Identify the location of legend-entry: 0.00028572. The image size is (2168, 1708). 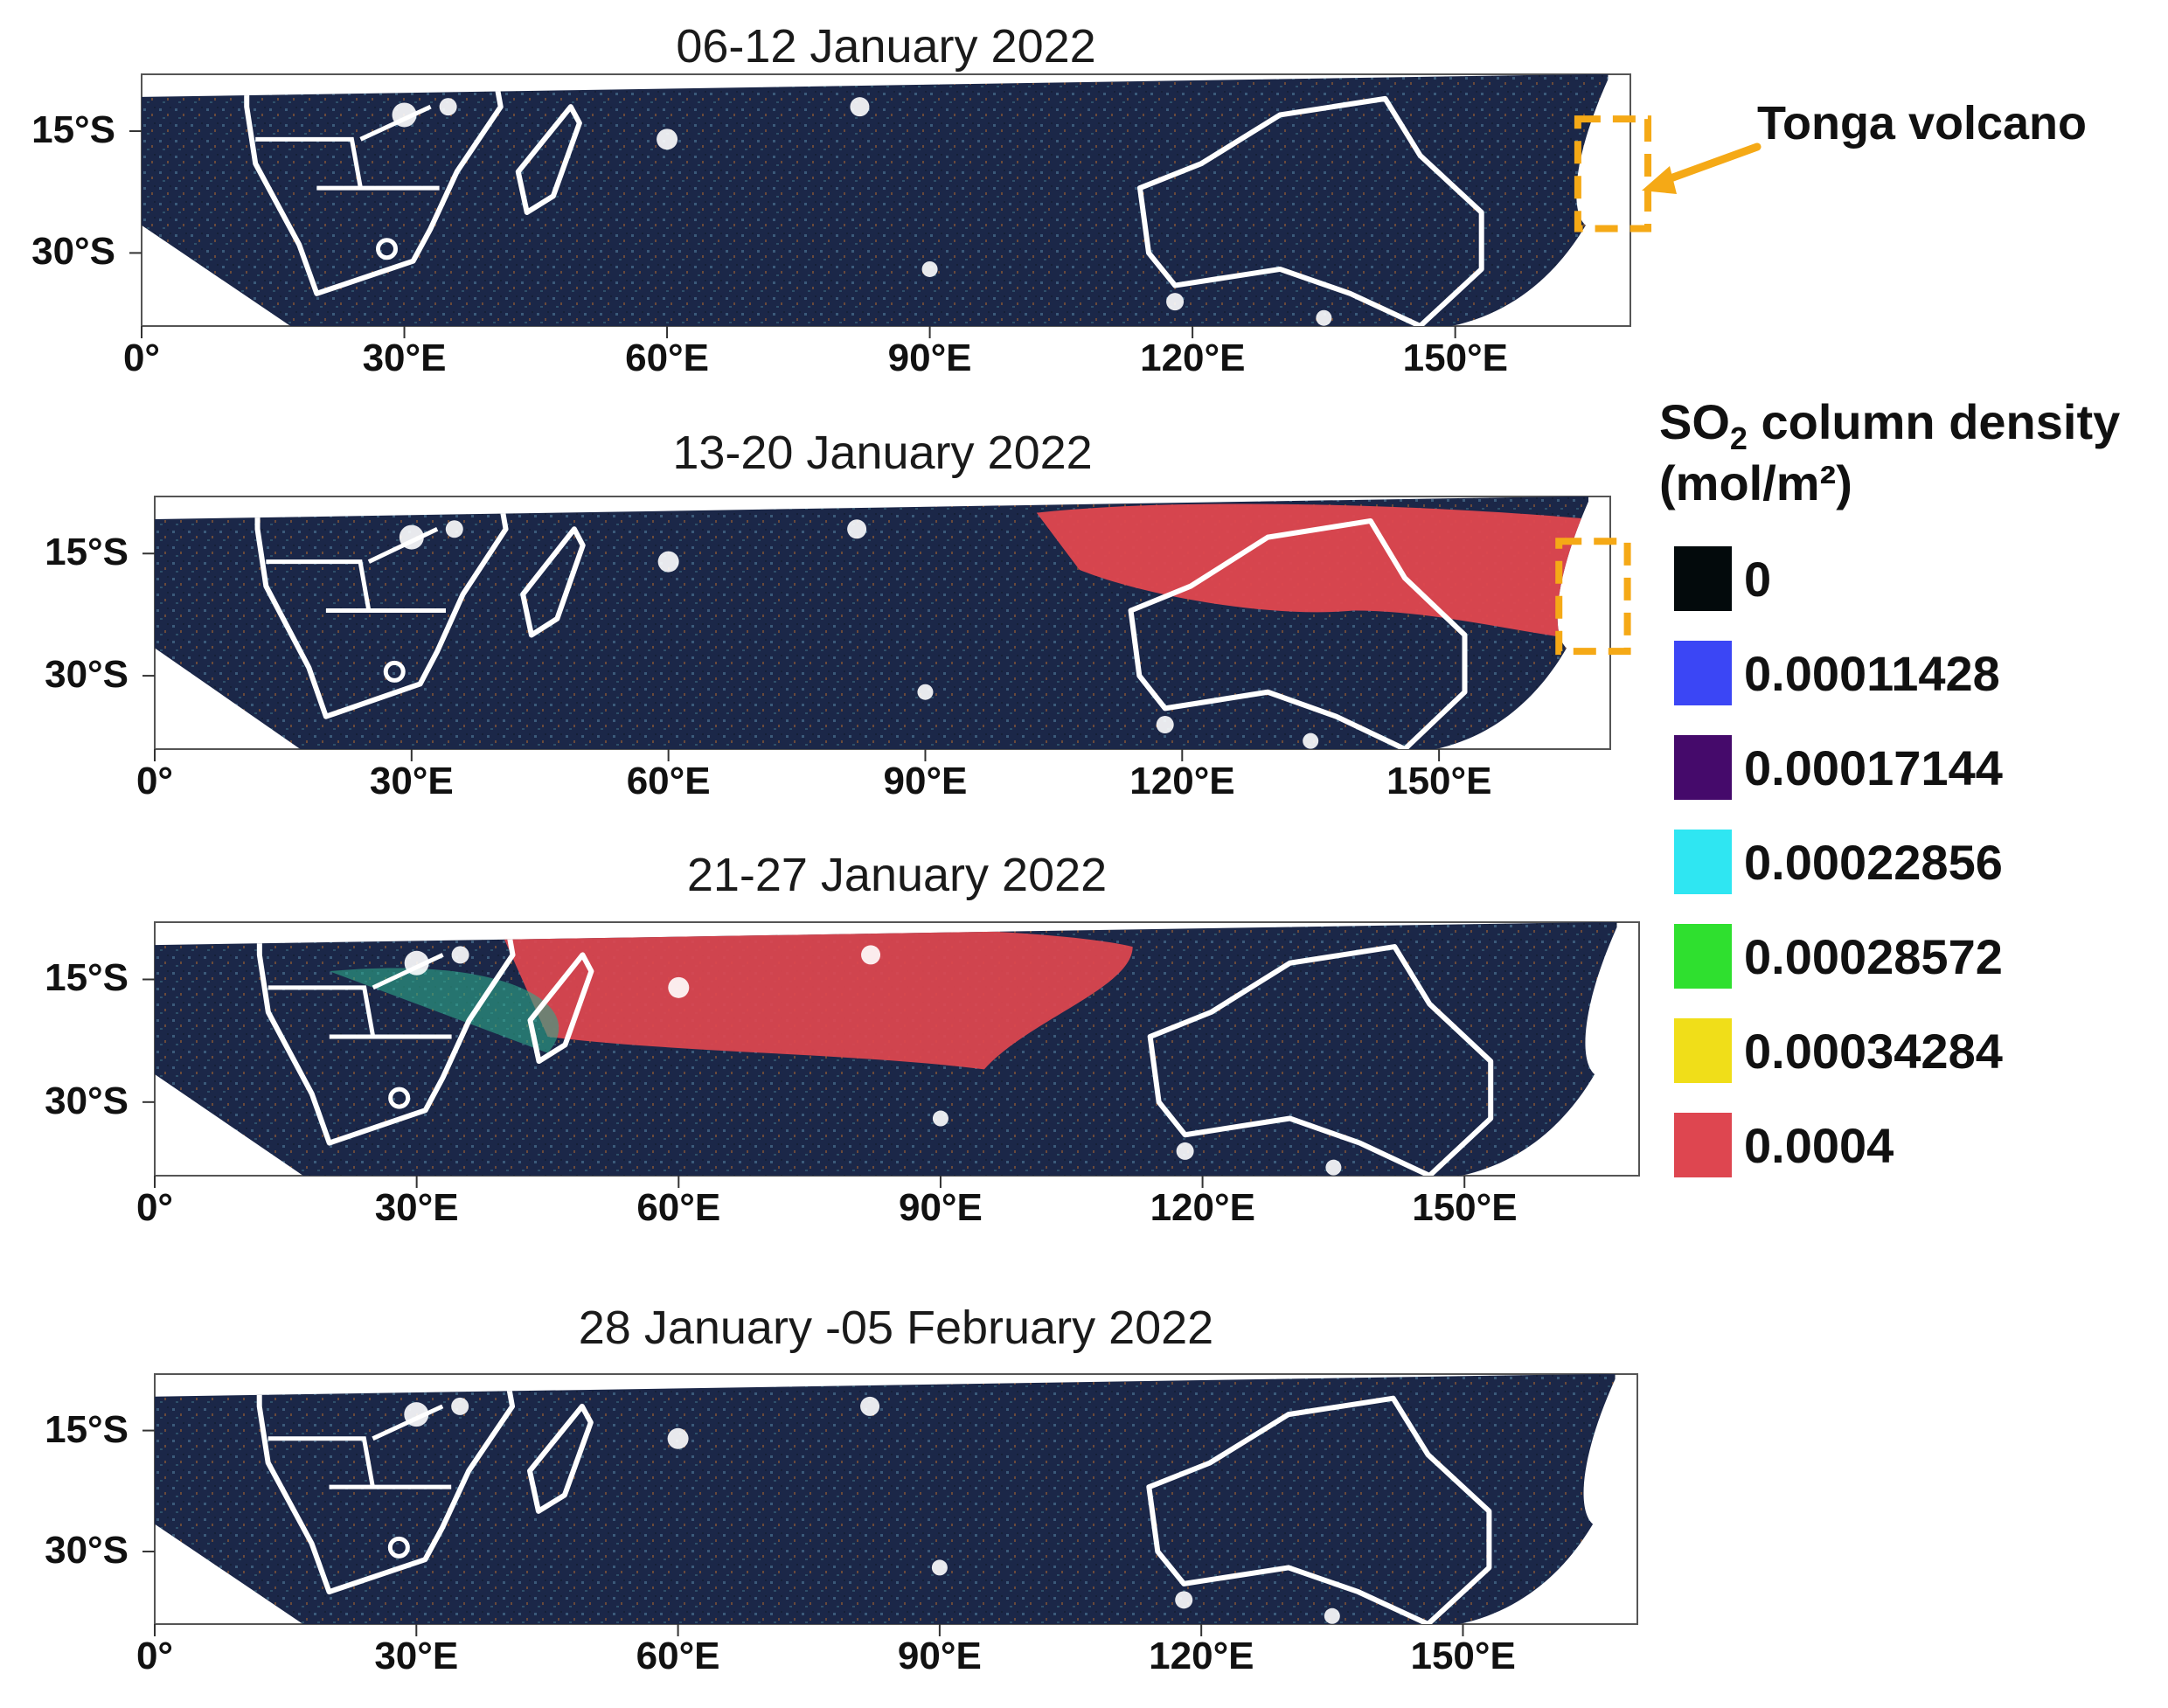
(1838, 956).